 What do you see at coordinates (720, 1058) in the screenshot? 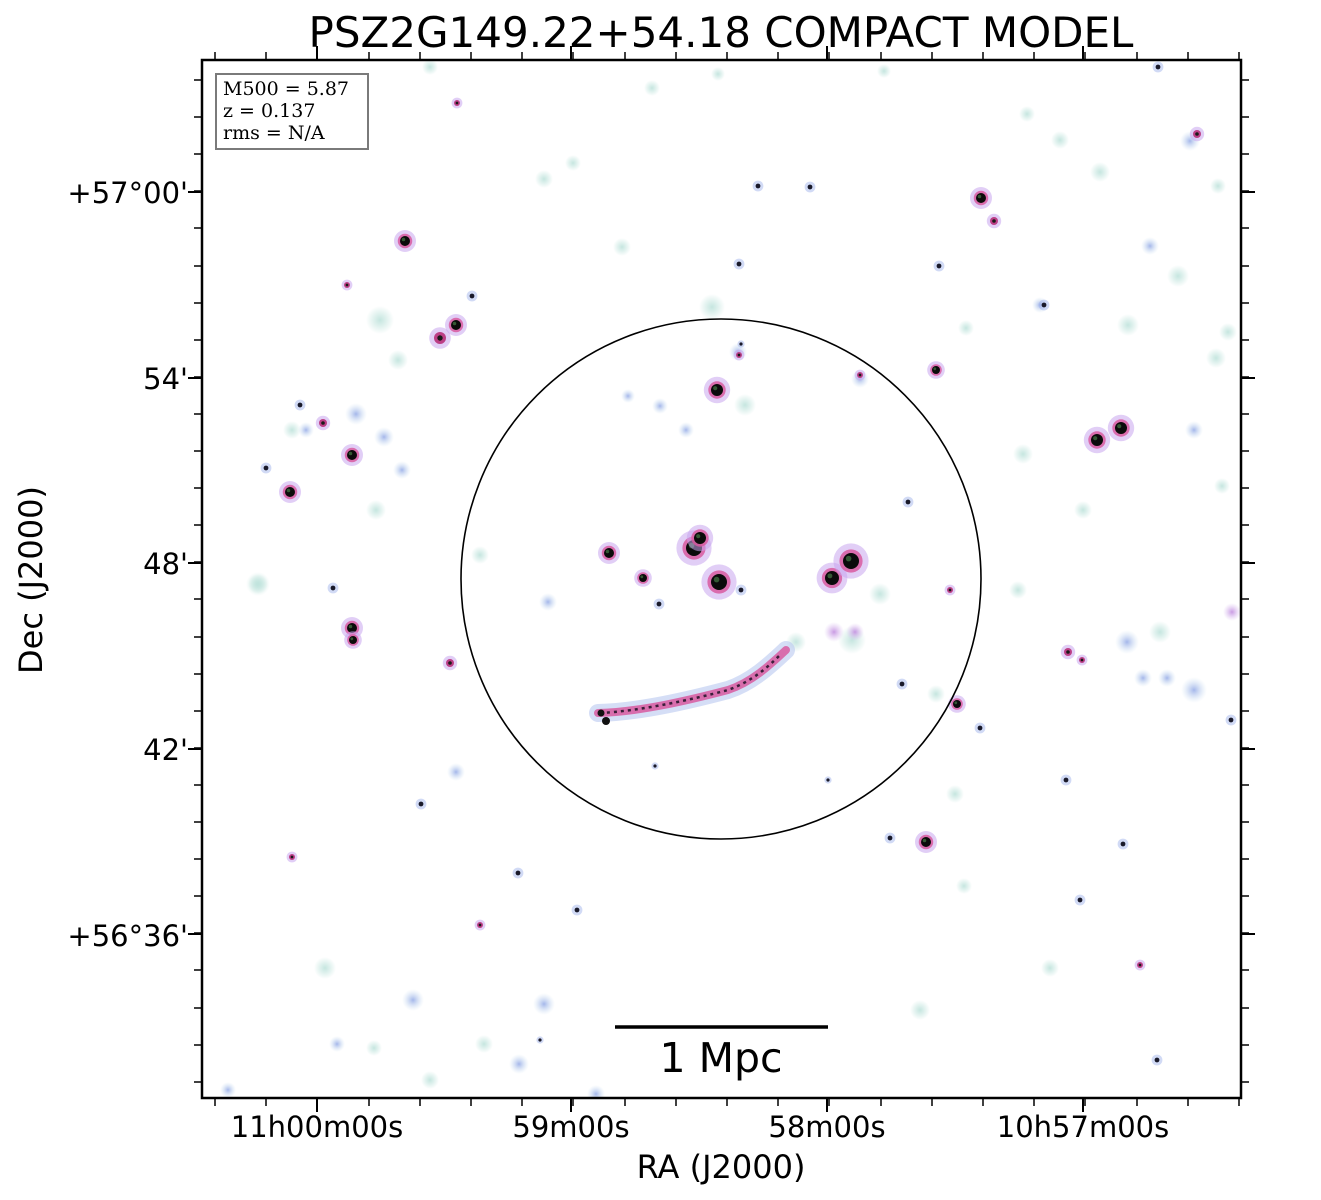
I see `scale-bar-label: 1 Mpc` at bounding box center [720, 1058].